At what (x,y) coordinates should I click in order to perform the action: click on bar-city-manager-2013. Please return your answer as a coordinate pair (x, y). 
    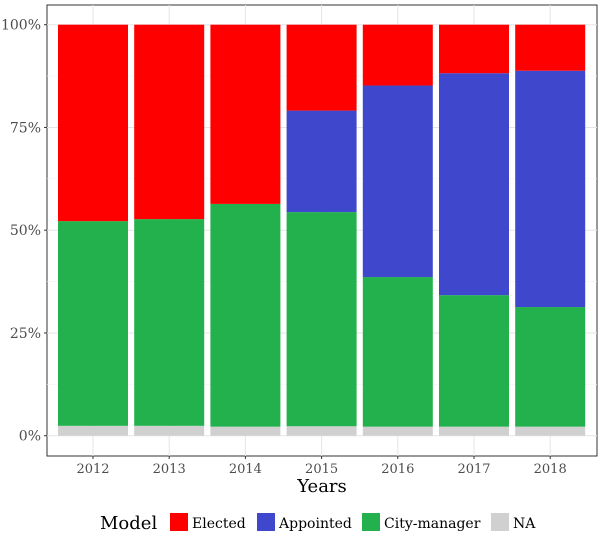
    Looking at the image, I should click on (169, 322).